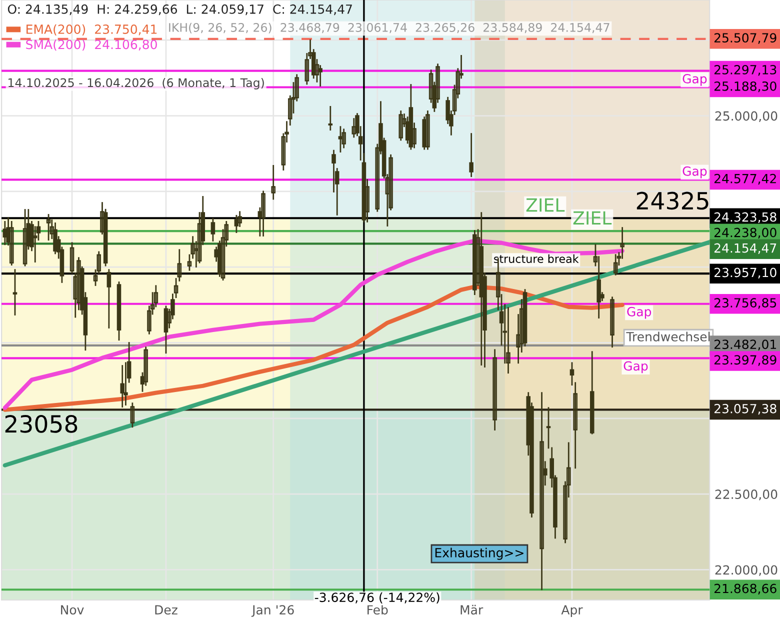 The width and height of the screenshot is (780, 625). I want to click on annotation: 24325, so click(672, 201).